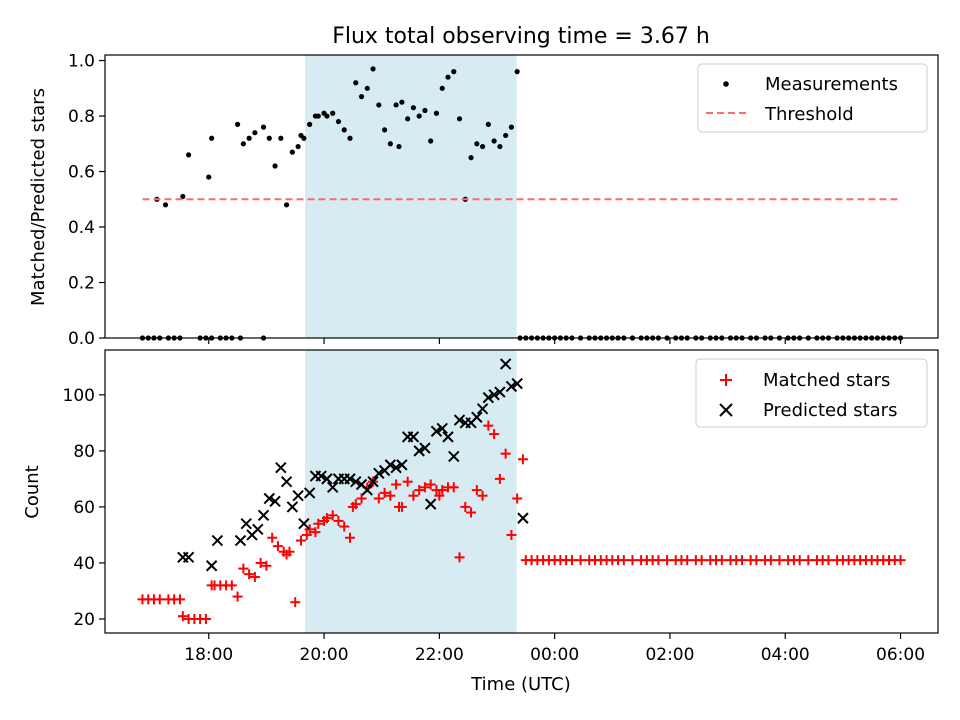 This screenshot has height=720, width=960. Describe the element at coordinates (84, 452) in the screenshot. I see `bottom-y-tick-label: 80` at that location.